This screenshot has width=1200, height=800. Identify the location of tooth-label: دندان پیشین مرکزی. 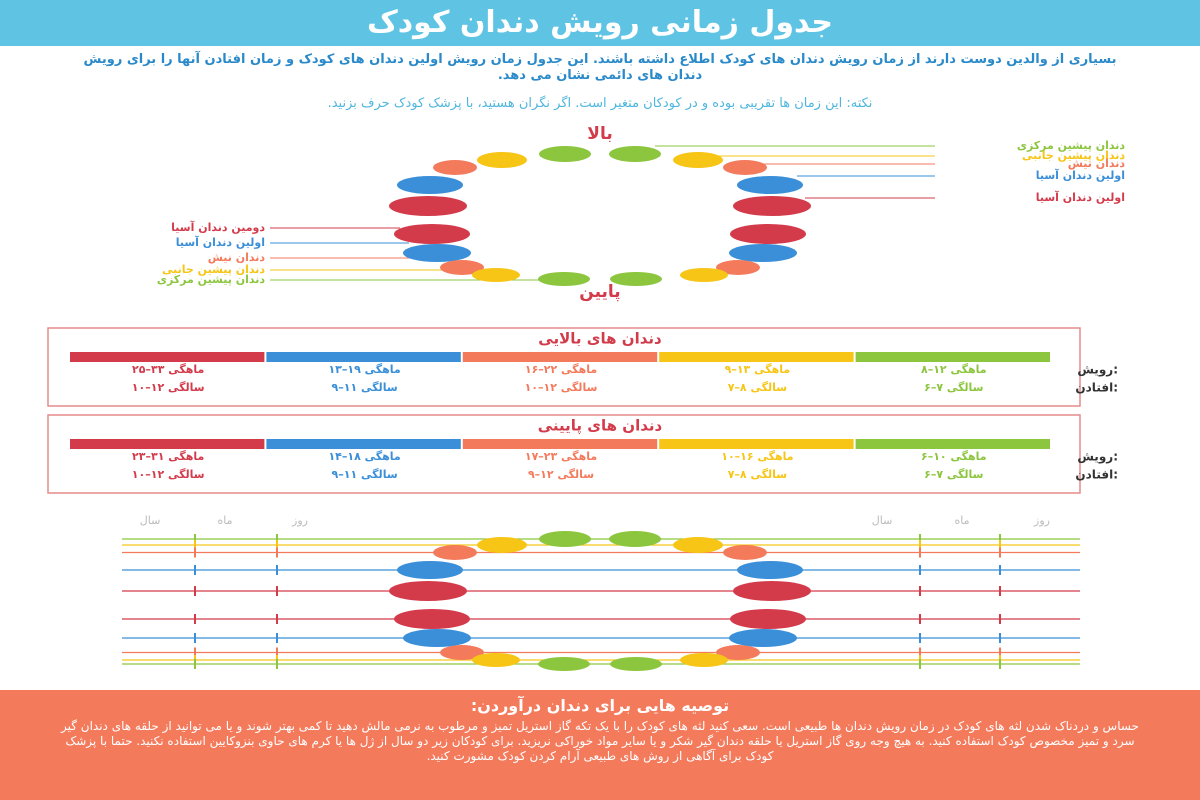
(211, 279).